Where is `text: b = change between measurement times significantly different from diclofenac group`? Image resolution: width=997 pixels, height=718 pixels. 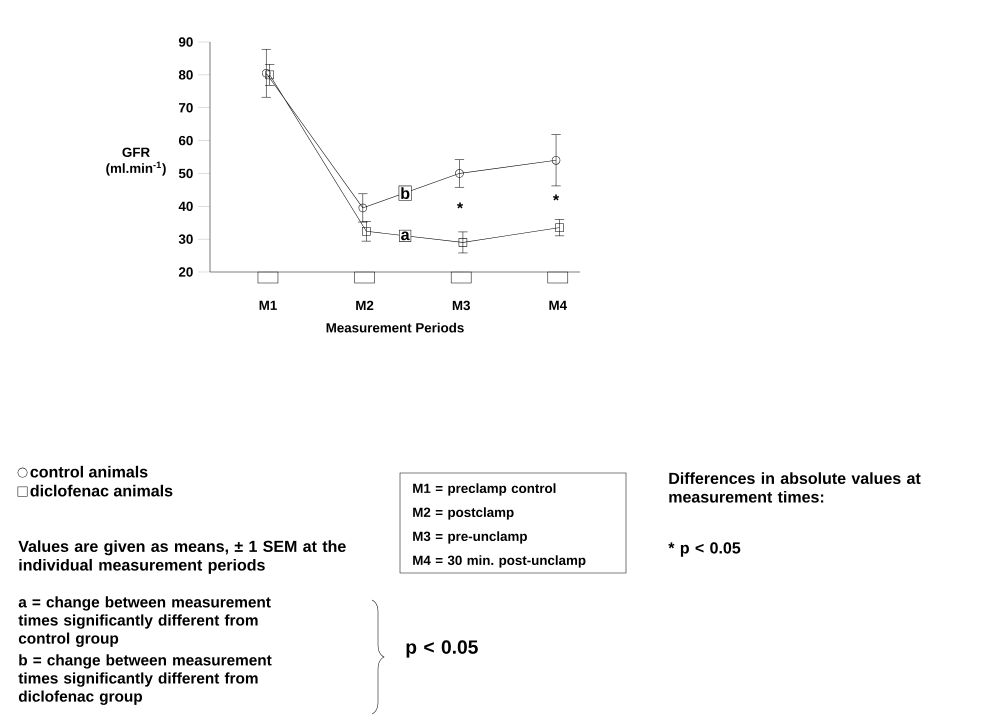 text: b = change between measurement times significantly different from diclofenac group is located at coordinates (145, 679).